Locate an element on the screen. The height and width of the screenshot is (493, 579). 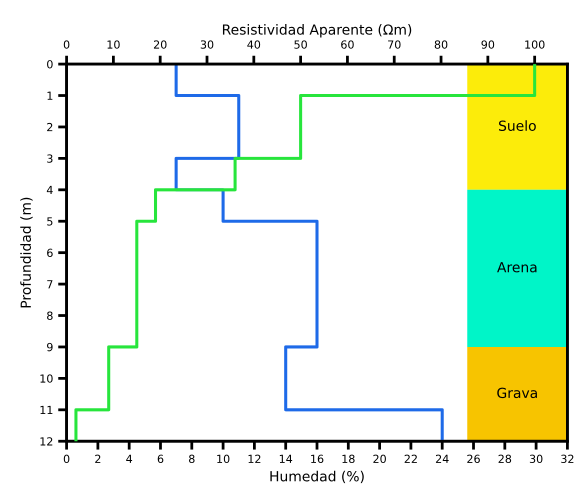
y-tick-label: 6 is located at coordinates (50, 253).